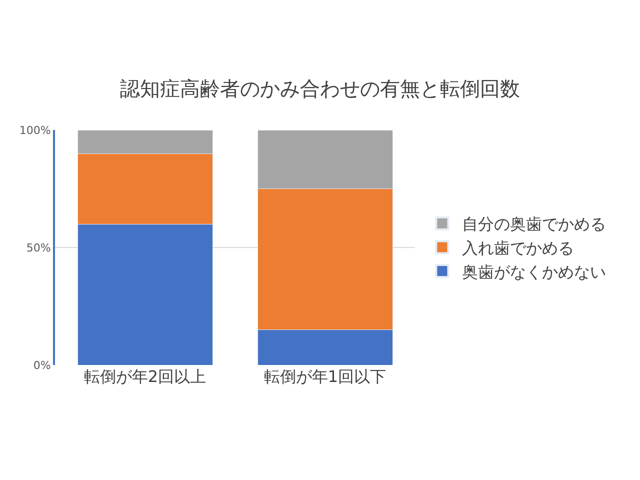 The width and height of the screenshot is (640, 480). I want to click on y-tick-label: 100%, so click(35, 130).